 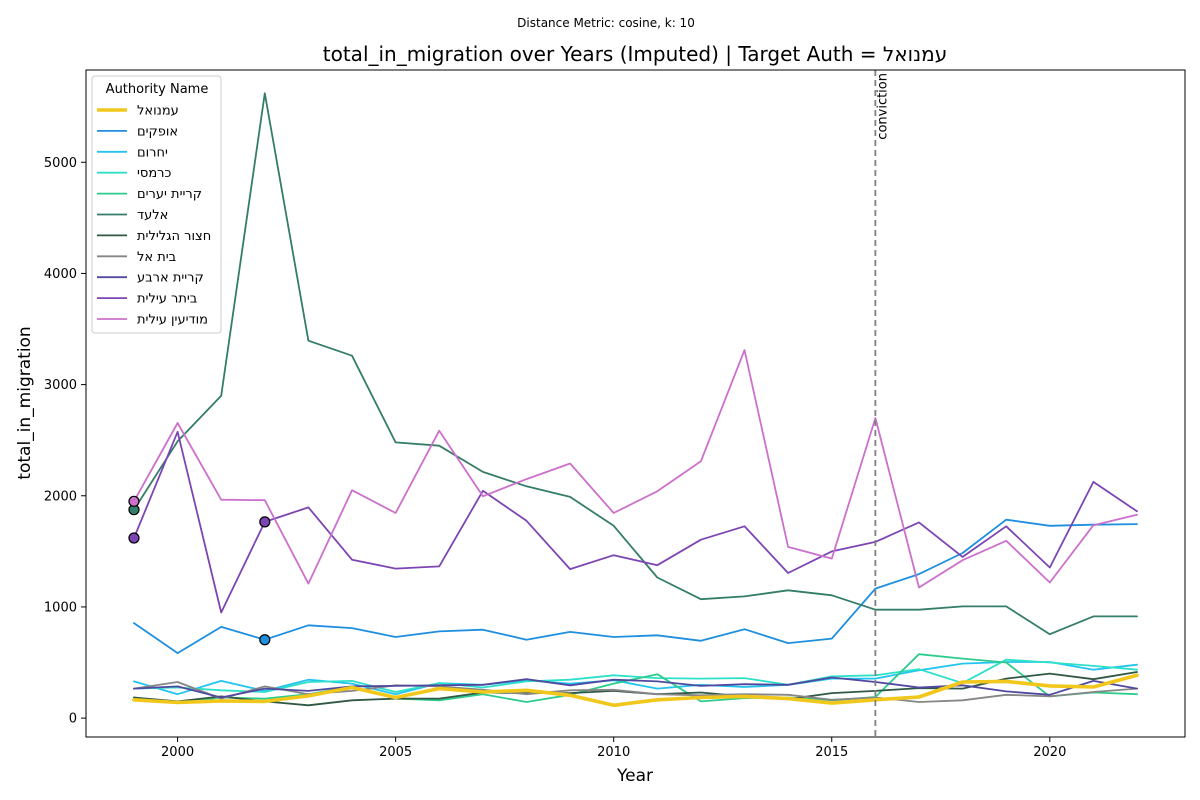 I want to click on y-tick-label: 0, so click(x=73, y=719).